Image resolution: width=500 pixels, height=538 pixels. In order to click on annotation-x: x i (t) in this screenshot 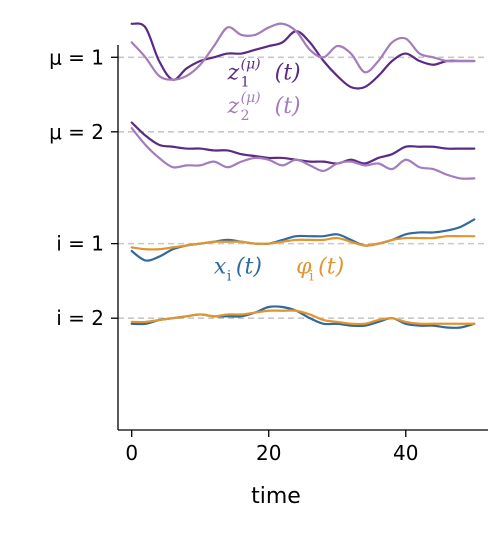, I will do `click(238, 269)`.